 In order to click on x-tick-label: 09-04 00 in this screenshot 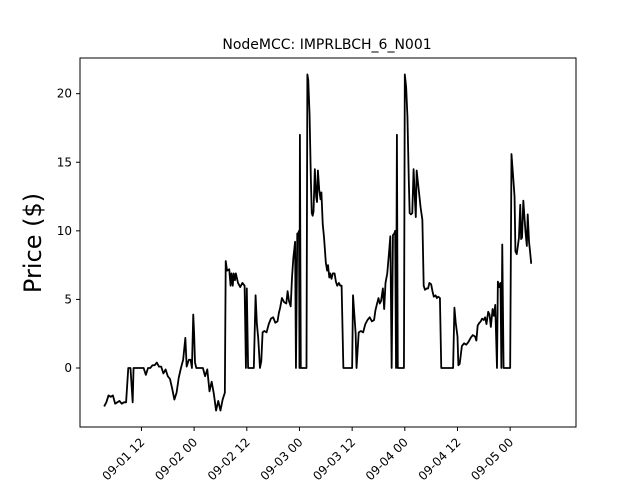, I will do `click(387, 457)`.